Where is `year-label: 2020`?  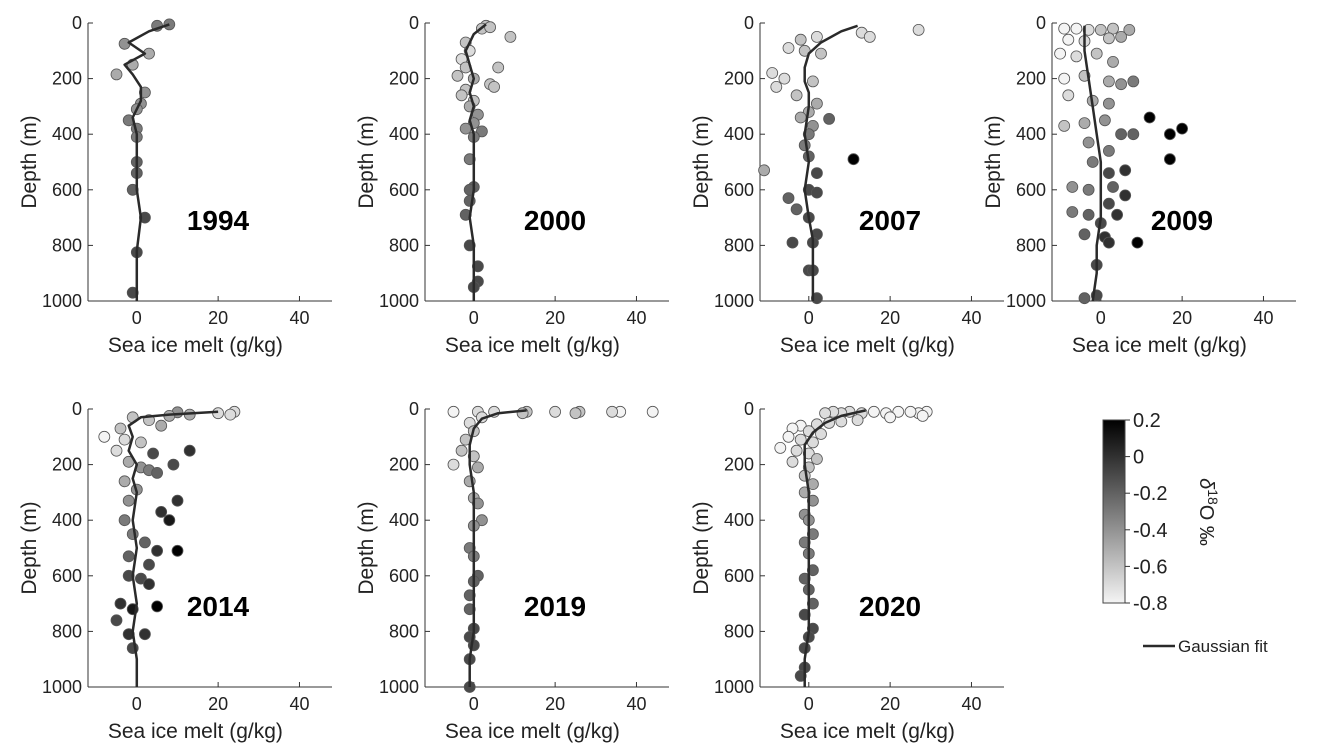
year-label: 2020 is located at coordinates (890, 606).